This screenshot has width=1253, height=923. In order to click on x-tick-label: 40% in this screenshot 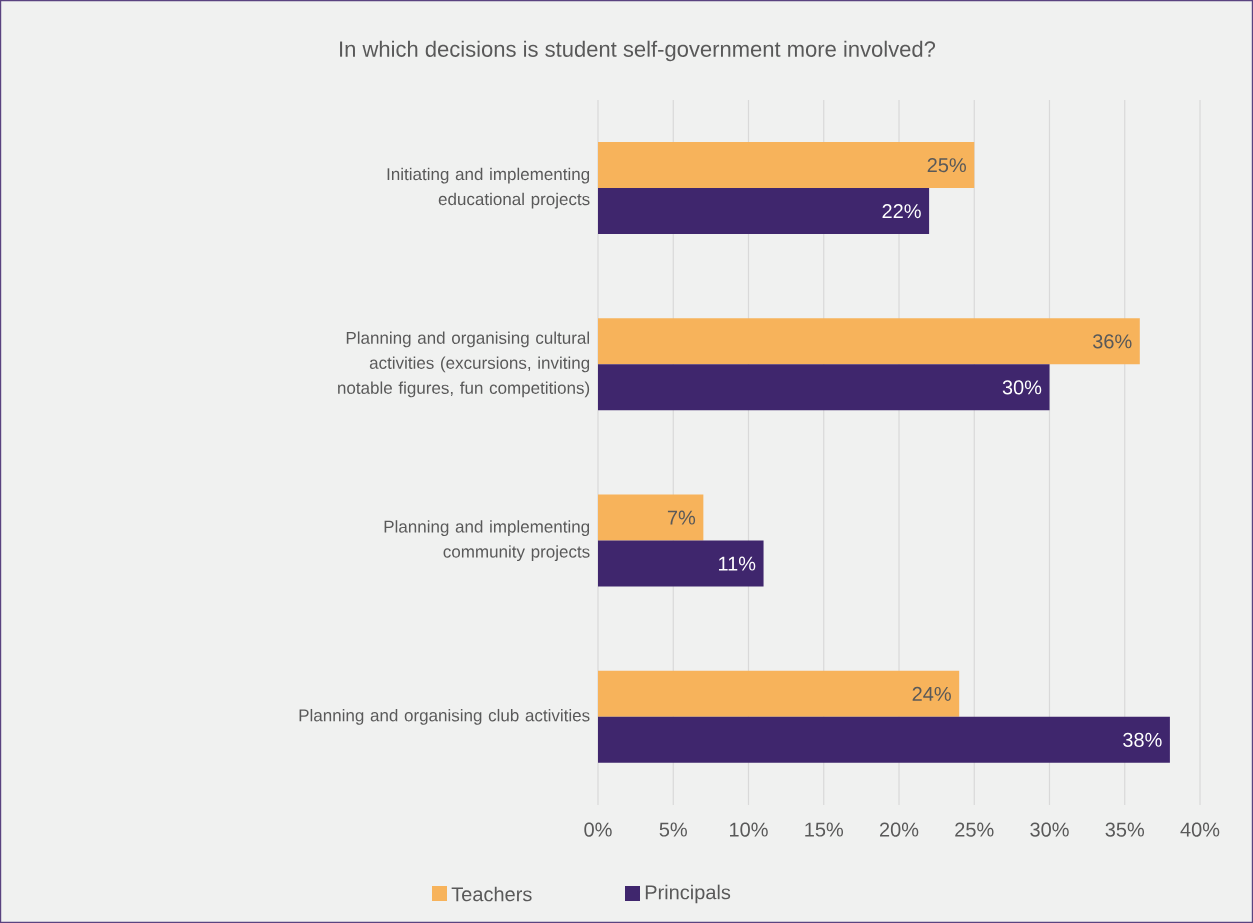, I will do `click(1200, 829)`.